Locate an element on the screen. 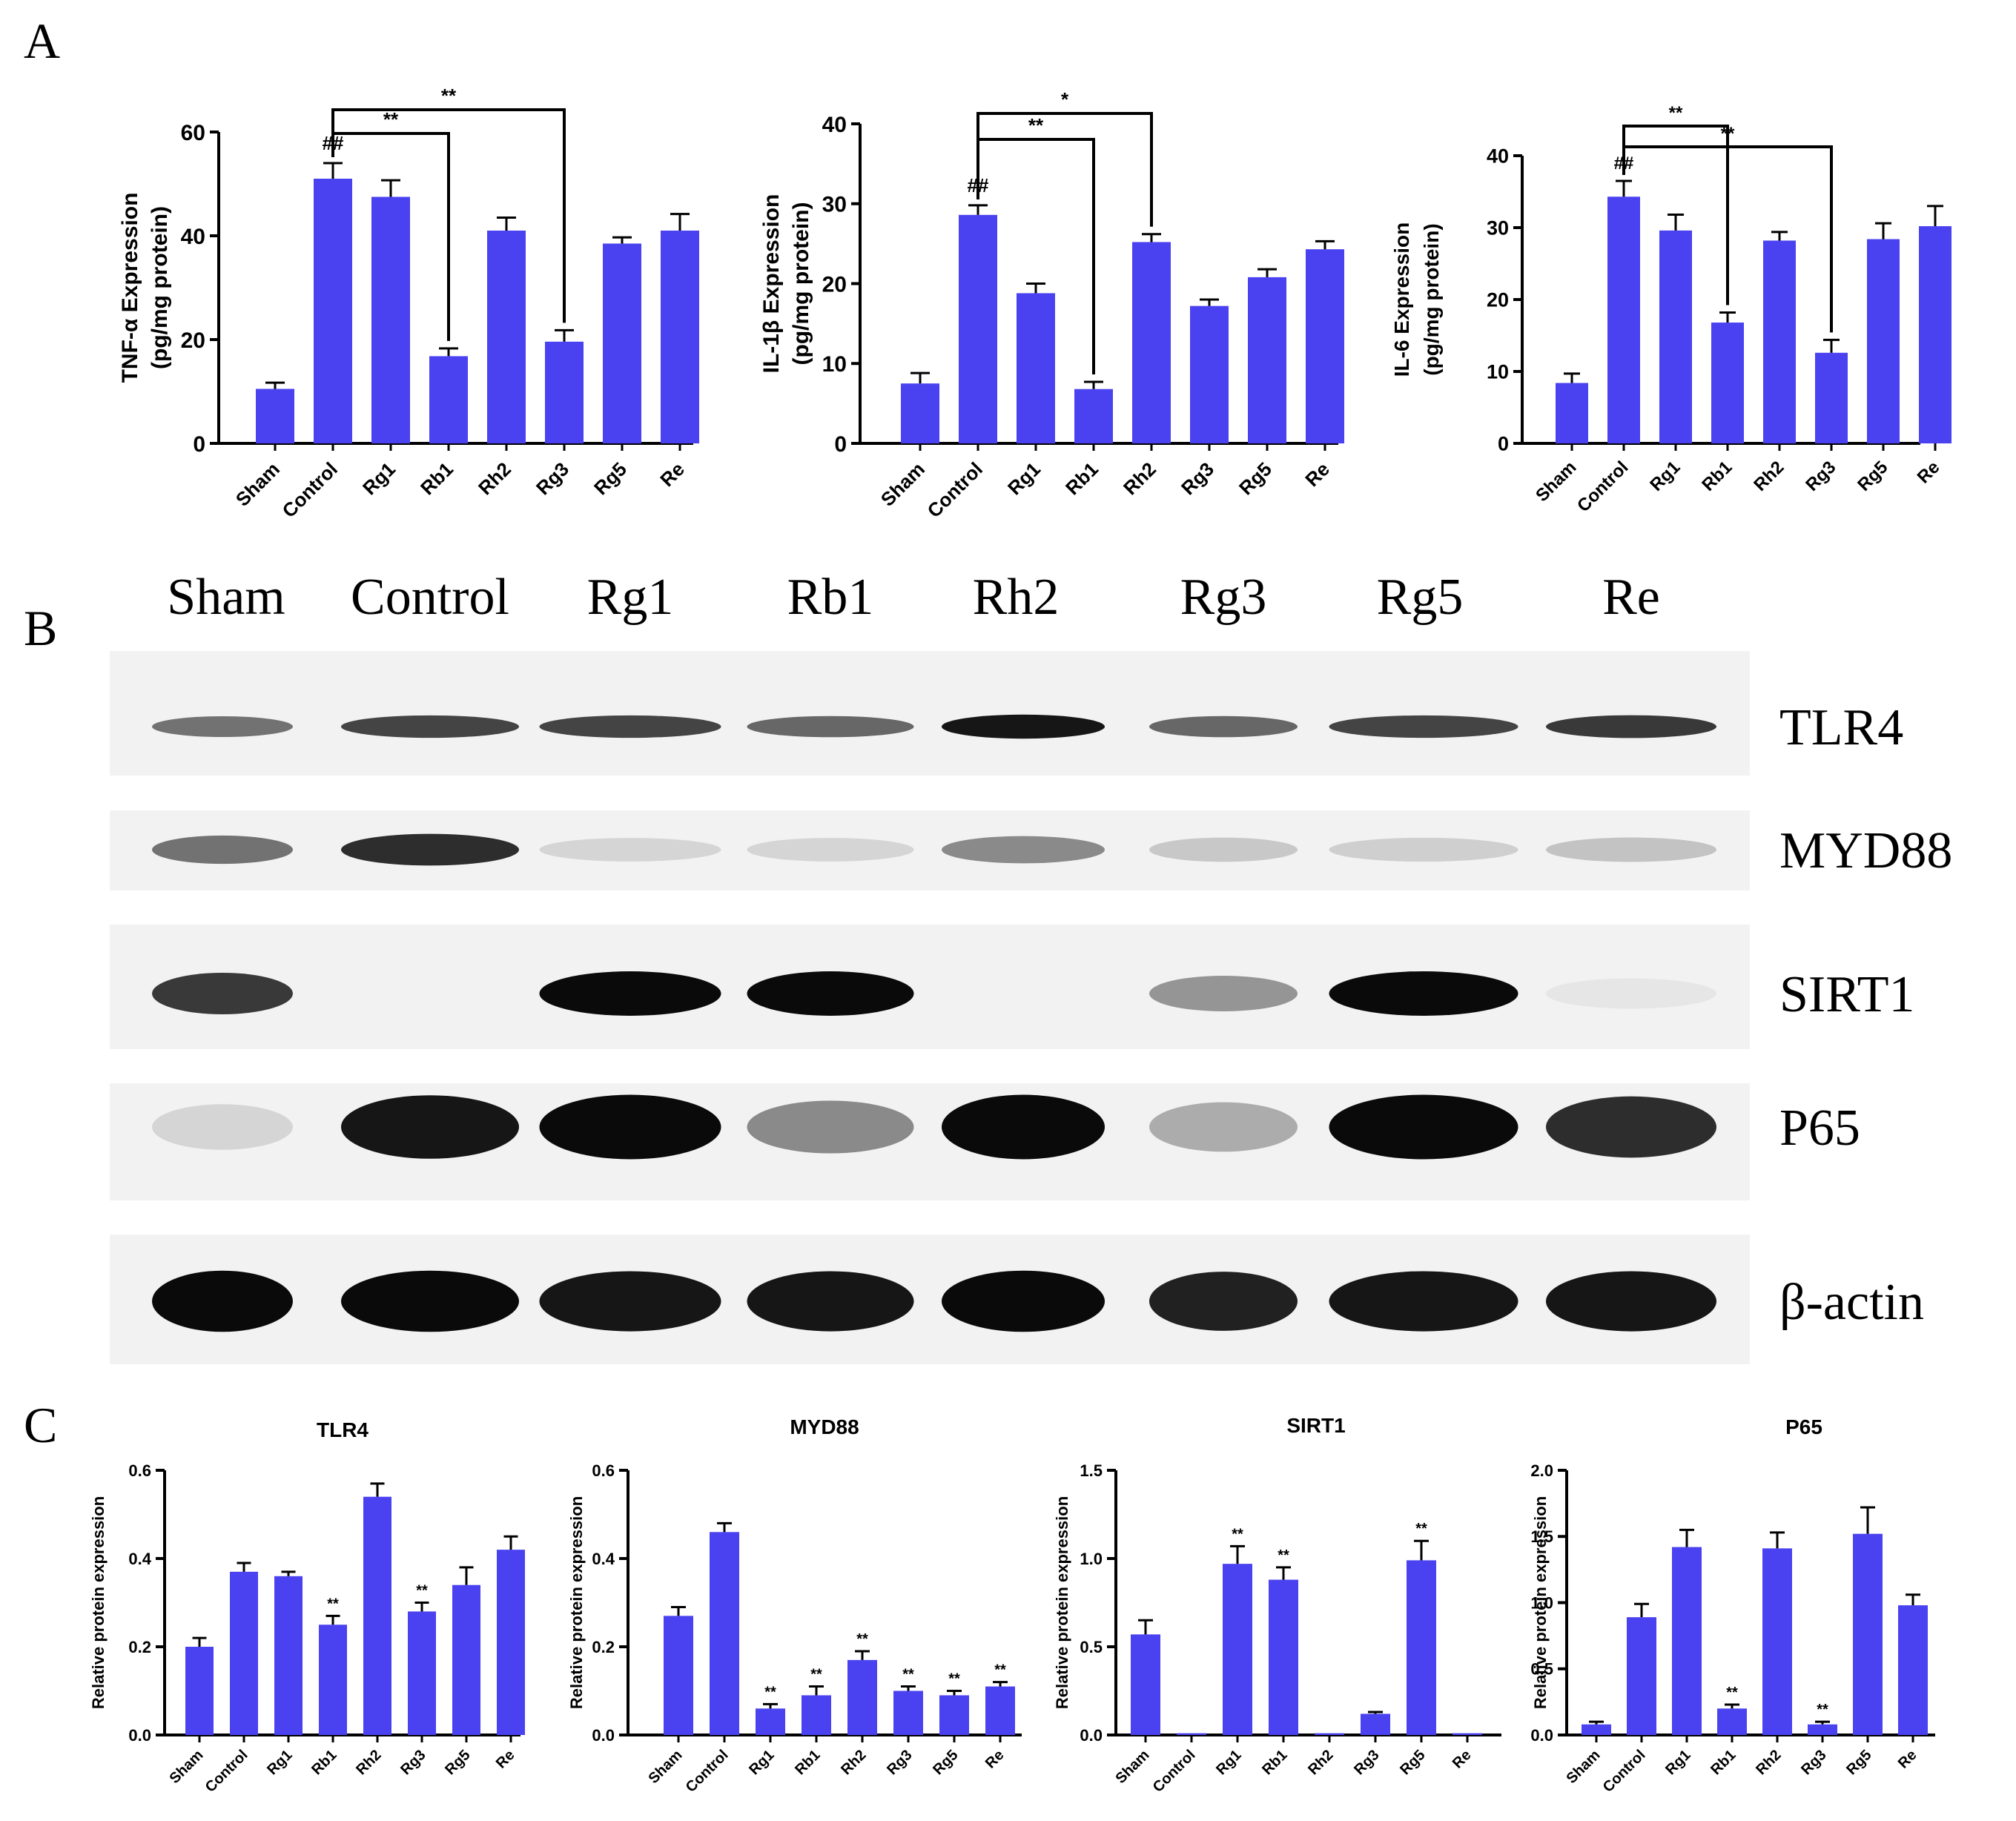  y-tick-label: 0.2 is located at coordinates (139, 1647).